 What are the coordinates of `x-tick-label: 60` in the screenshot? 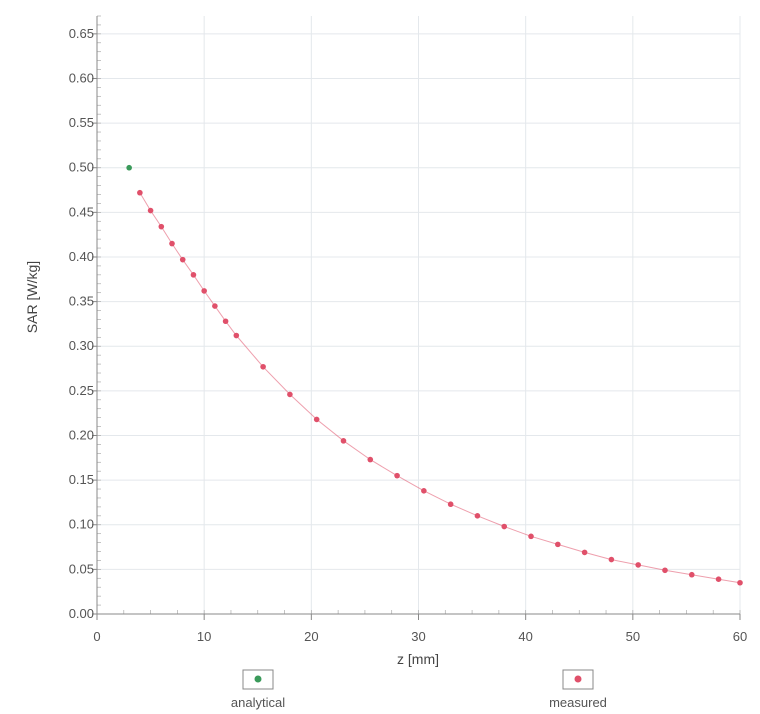 It's located at (740, 636).